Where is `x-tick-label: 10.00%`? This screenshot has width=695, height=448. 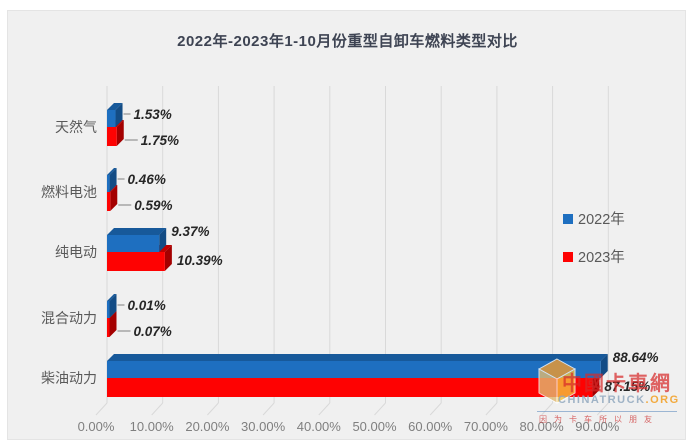 x-tick-label: 10.00% is located at coordinates (152, 426).